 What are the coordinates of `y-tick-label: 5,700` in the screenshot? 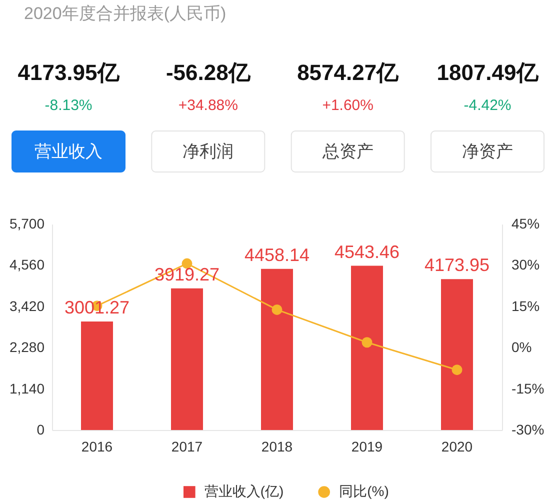 It's located at (27, 224).